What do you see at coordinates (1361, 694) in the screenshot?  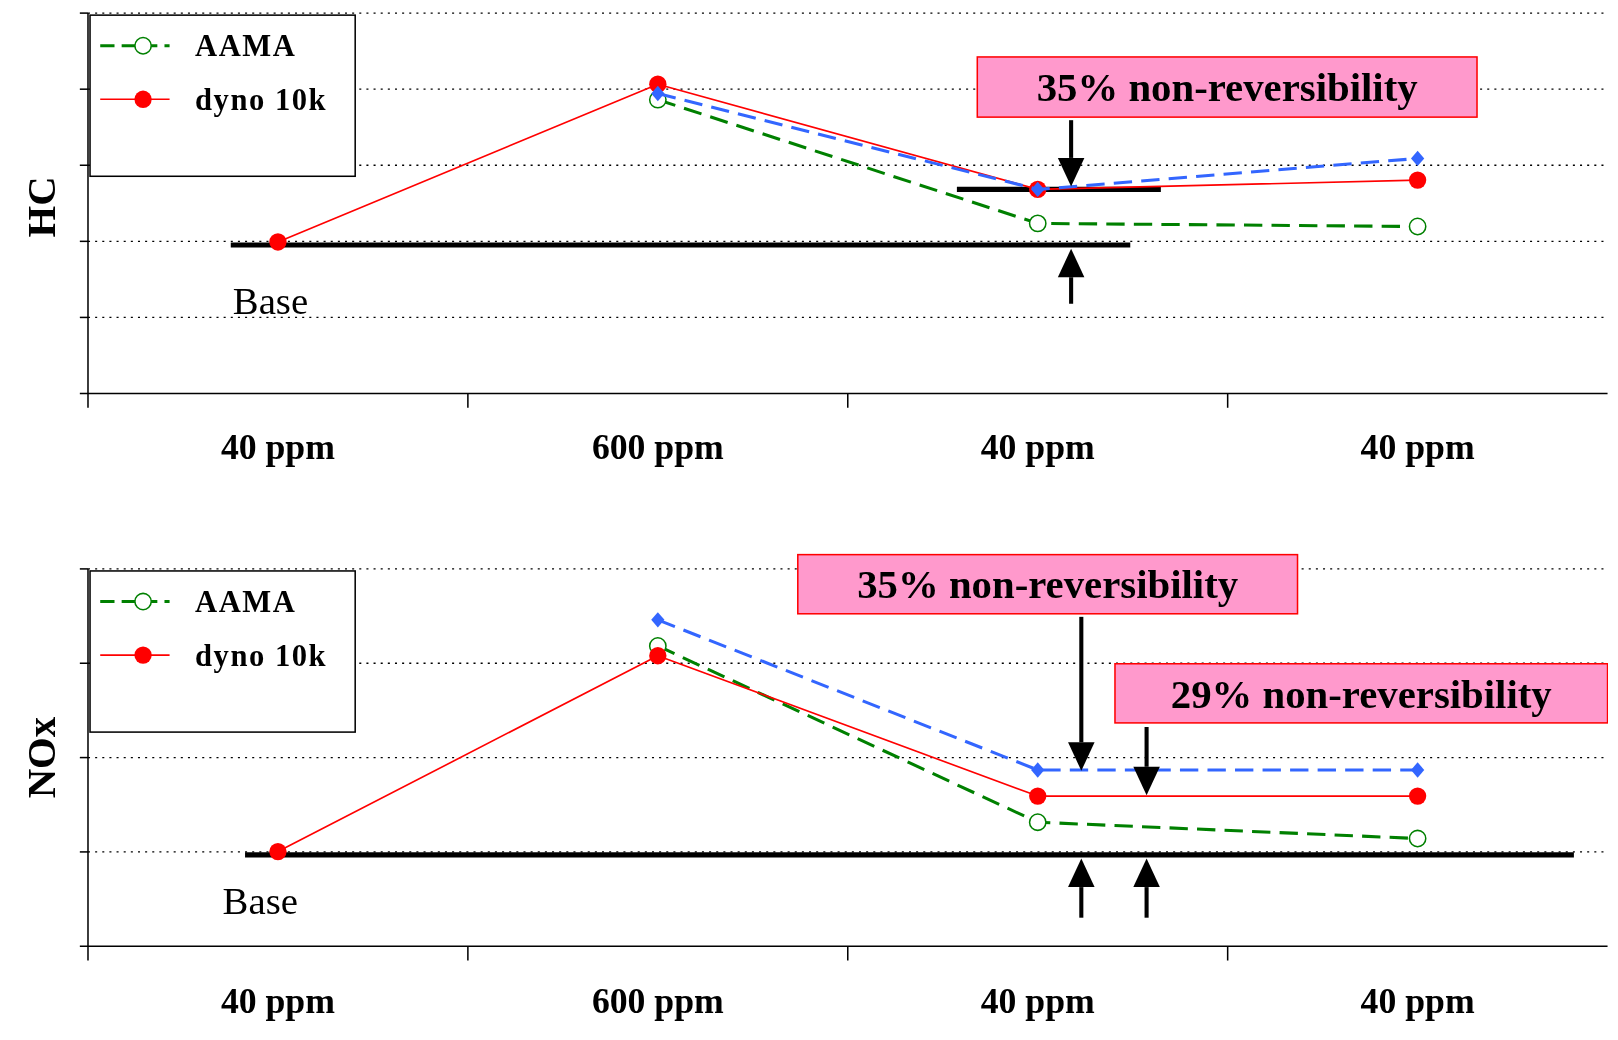 I see `annotation: 29% non-reversibility` at bounding box center [1361, 694].